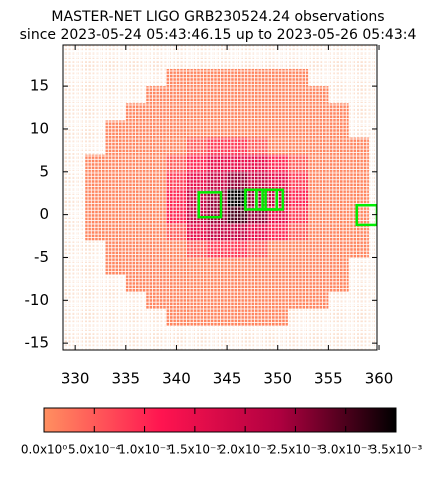  What do you see at coordinates (277, 379) in the screenshot?
I see `x-tick-label: 350` at bounding box center [277, 379].